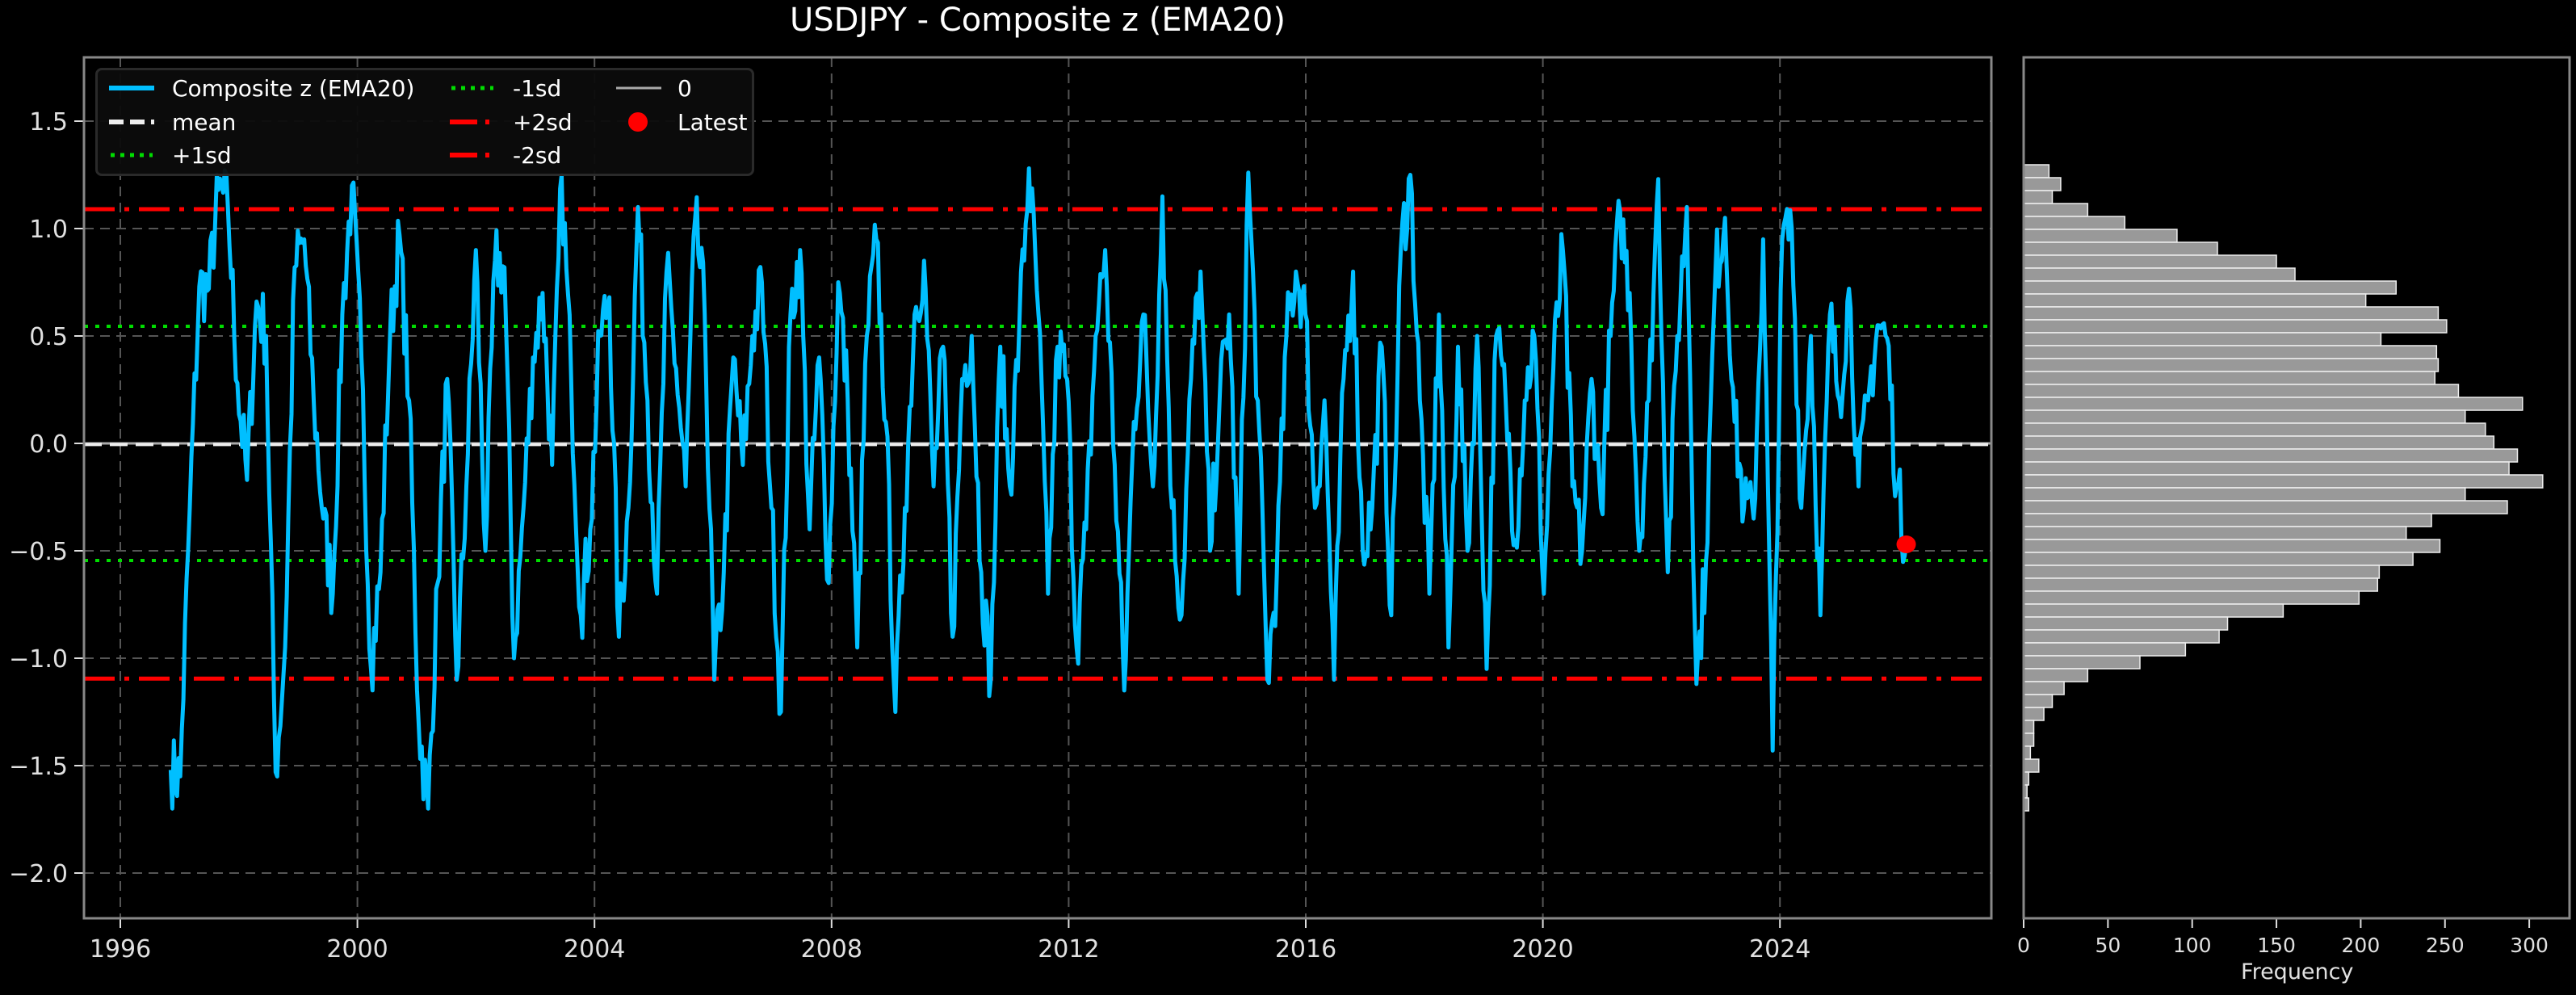  I want to click on y-tick-label: −0.5, so click(38, 552).